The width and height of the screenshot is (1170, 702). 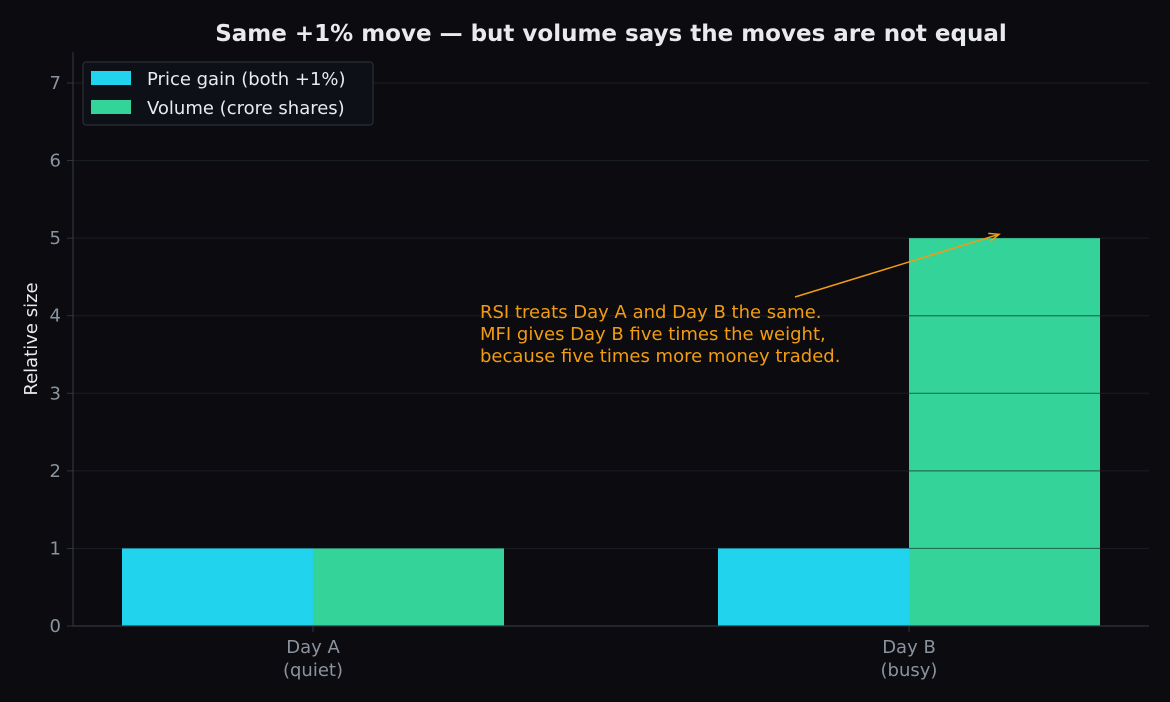 I want to click on x-tick-label: (quiet), so click(x=313, y=670).